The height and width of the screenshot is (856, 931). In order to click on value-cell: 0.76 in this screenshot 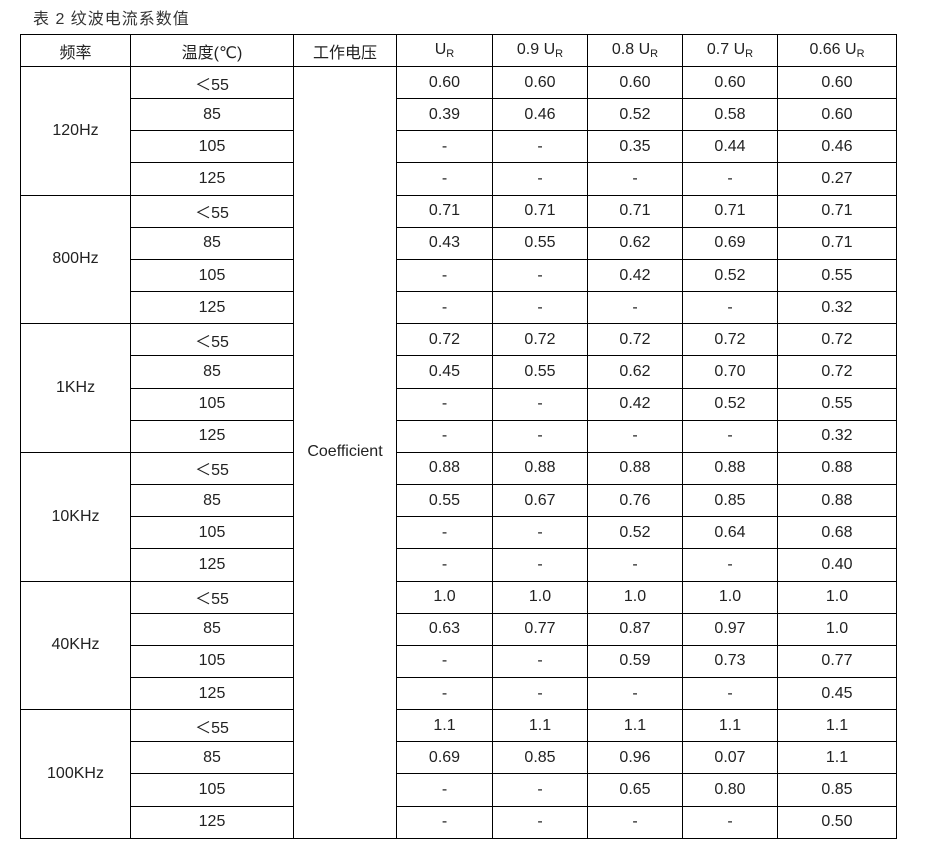, I will do `click(635, 501)`.